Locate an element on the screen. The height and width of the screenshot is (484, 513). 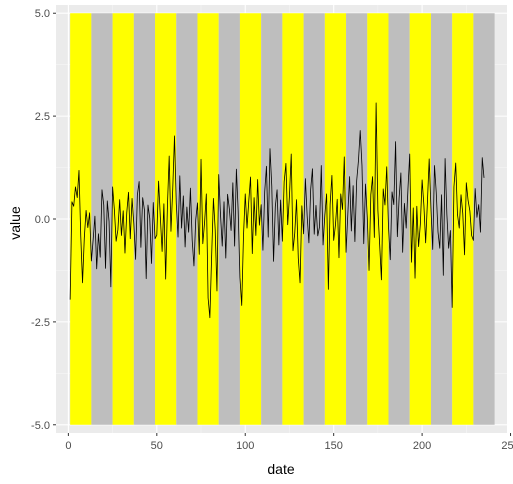
y-tick-label: 0.0 is located at coordinates (42, 220).